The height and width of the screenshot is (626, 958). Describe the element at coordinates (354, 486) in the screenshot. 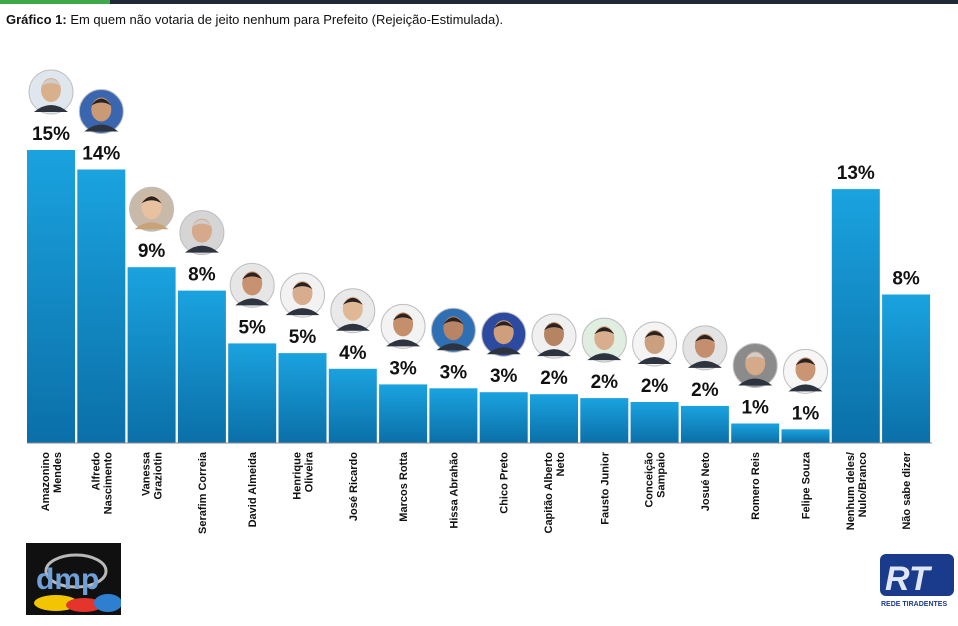

I see `tick-label: José Ricardo` at that location.